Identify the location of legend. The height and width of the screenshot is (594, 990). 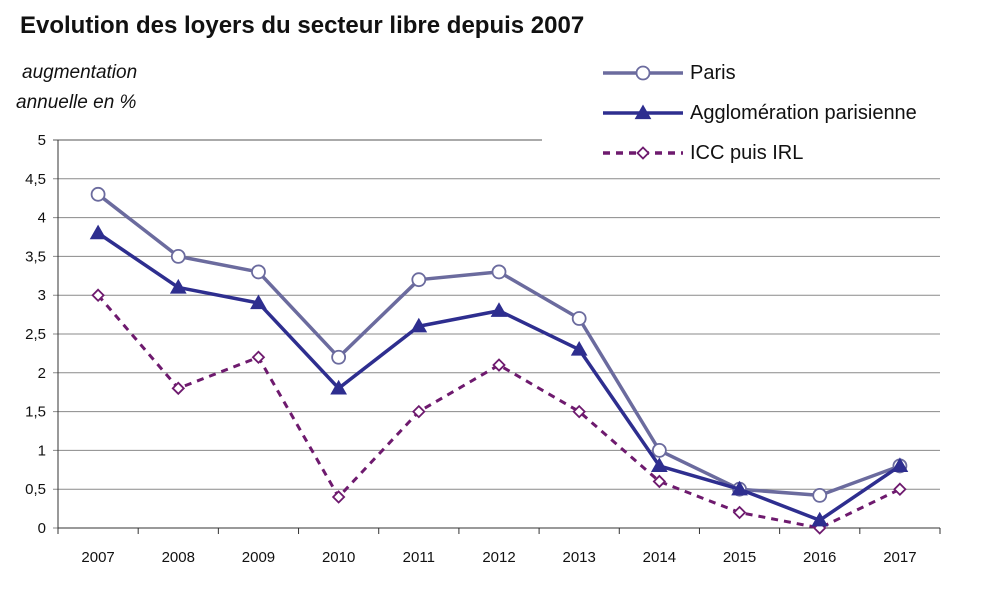
(643, 112).